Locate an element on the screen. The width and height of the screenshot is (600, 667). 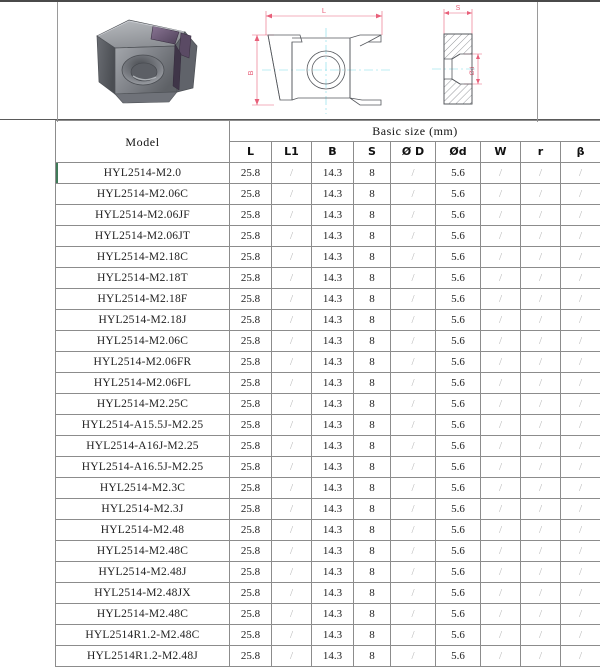
cell-model: HYL2514-M2.48J is located at coordinates (143, 572).